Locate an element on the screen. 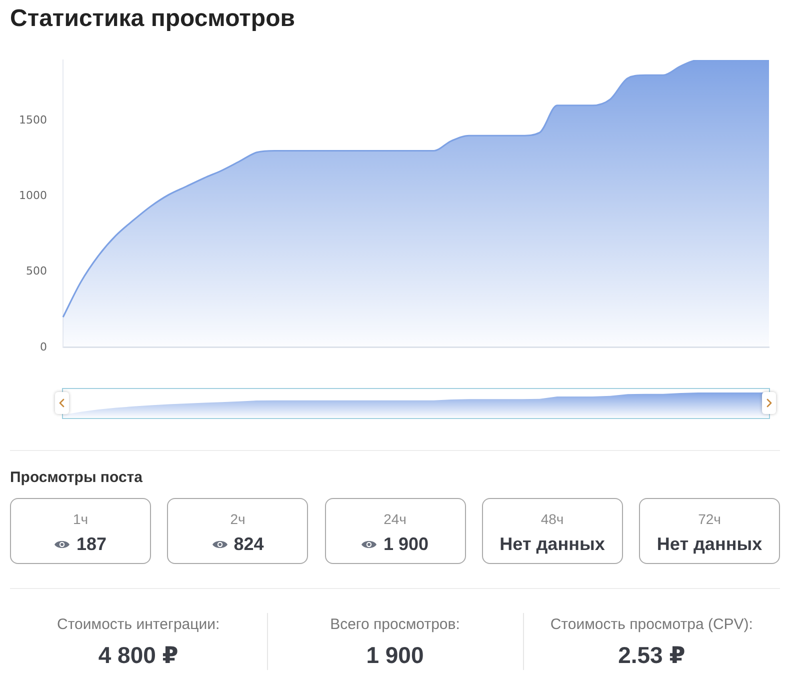  category-label: 48ч is located at coordinates (552, 519).